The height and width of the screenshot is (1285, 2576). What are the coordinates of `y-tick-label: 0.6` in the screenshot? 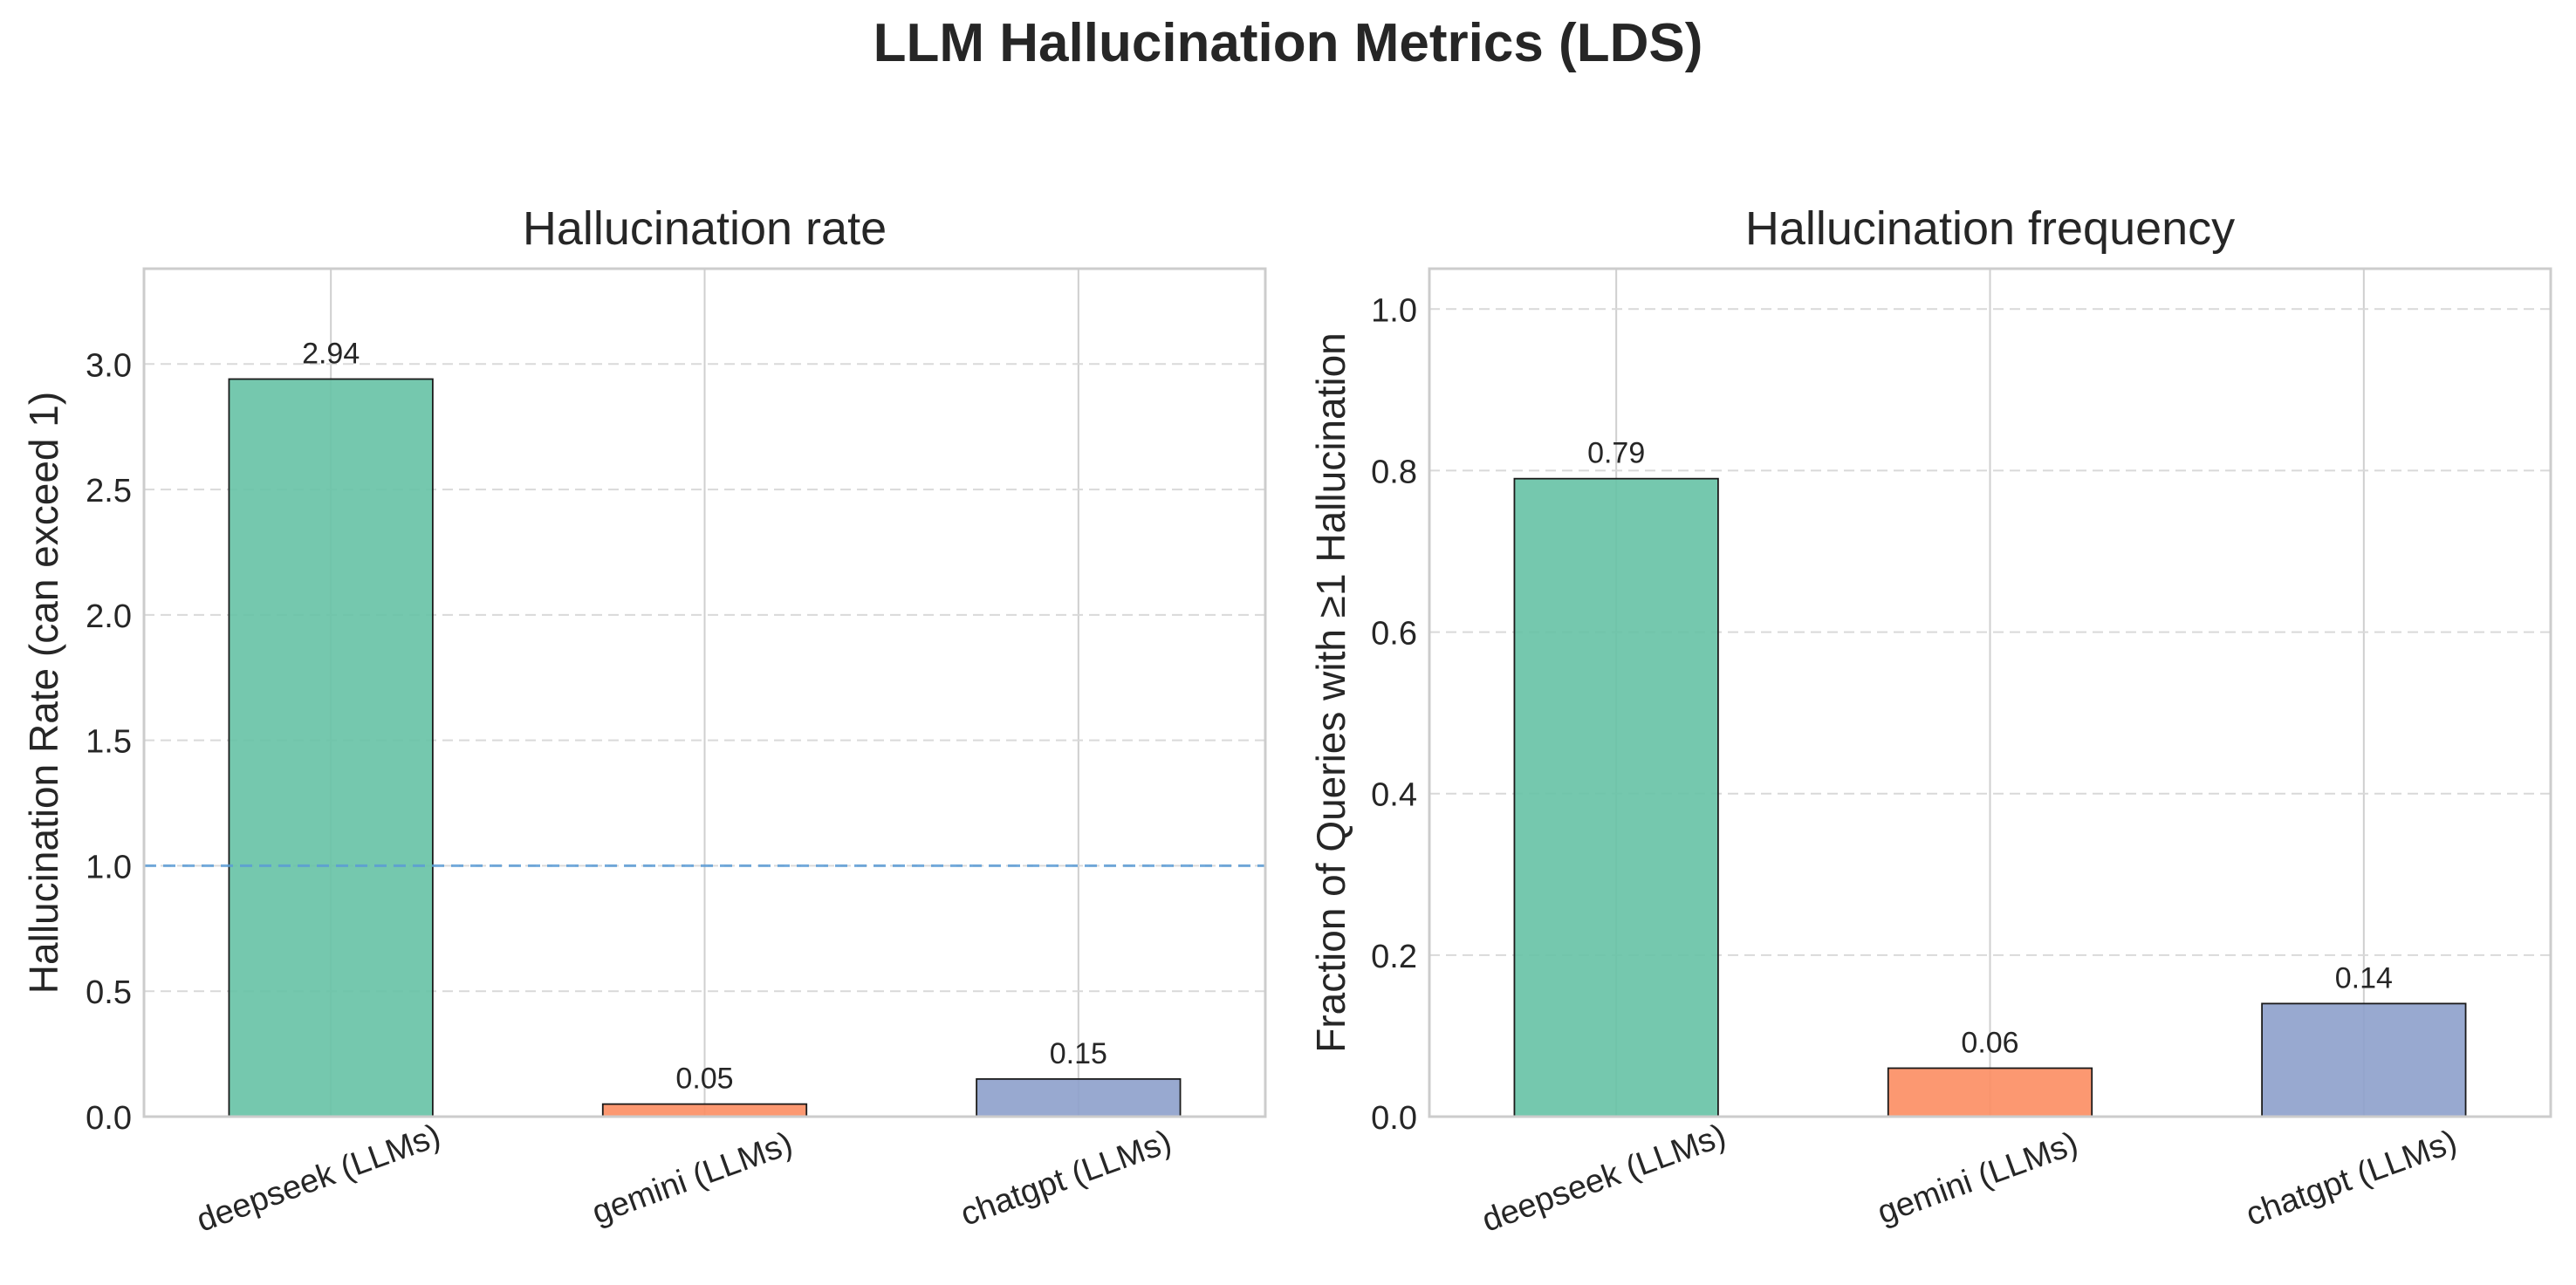 It's located at (1394, 634).